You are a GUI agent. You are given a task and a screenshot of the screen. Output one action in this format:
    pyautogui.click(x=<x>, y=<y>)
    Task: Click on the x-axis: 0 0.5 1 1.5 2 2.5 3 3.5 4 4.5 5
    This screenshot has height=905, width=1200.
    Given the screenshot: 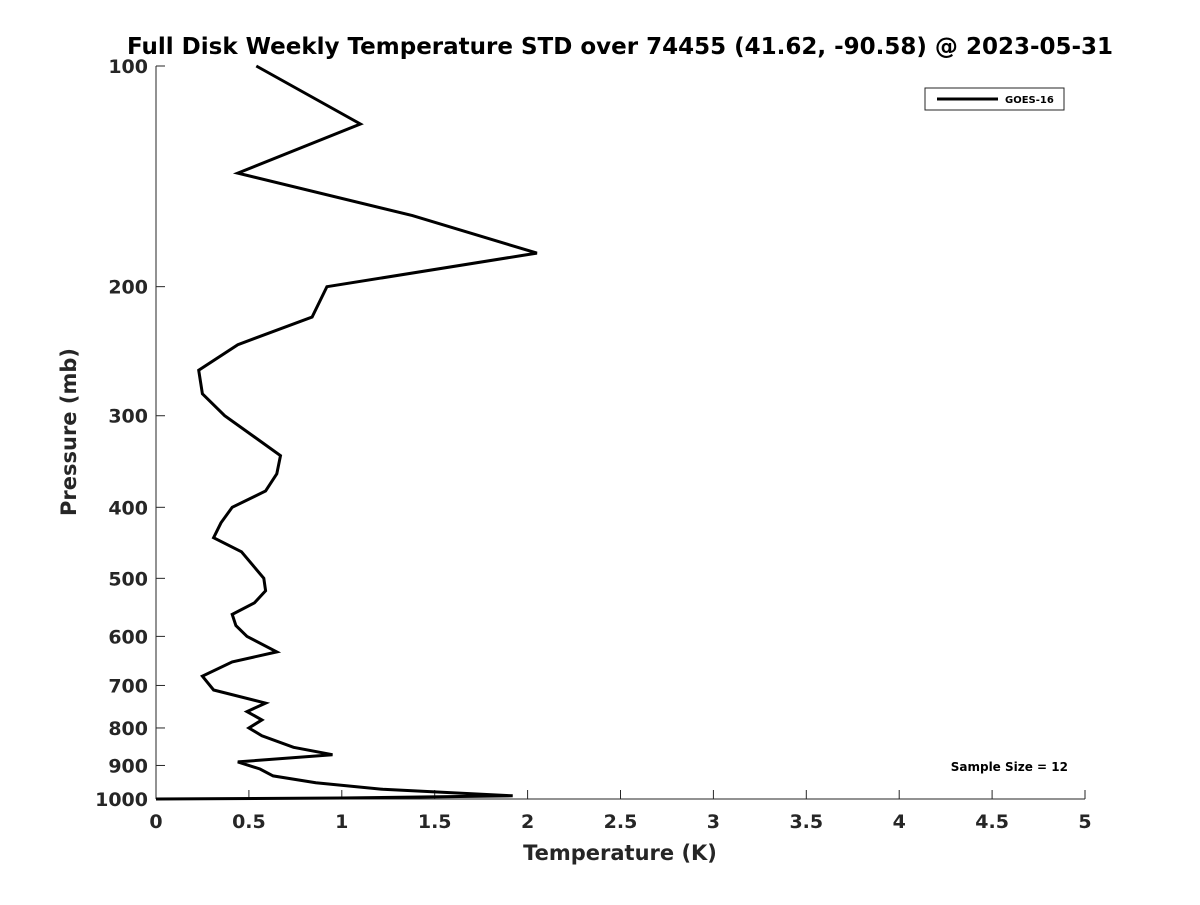 What is the action you would take?
    pyautogui.click(x=620, y=811)
    